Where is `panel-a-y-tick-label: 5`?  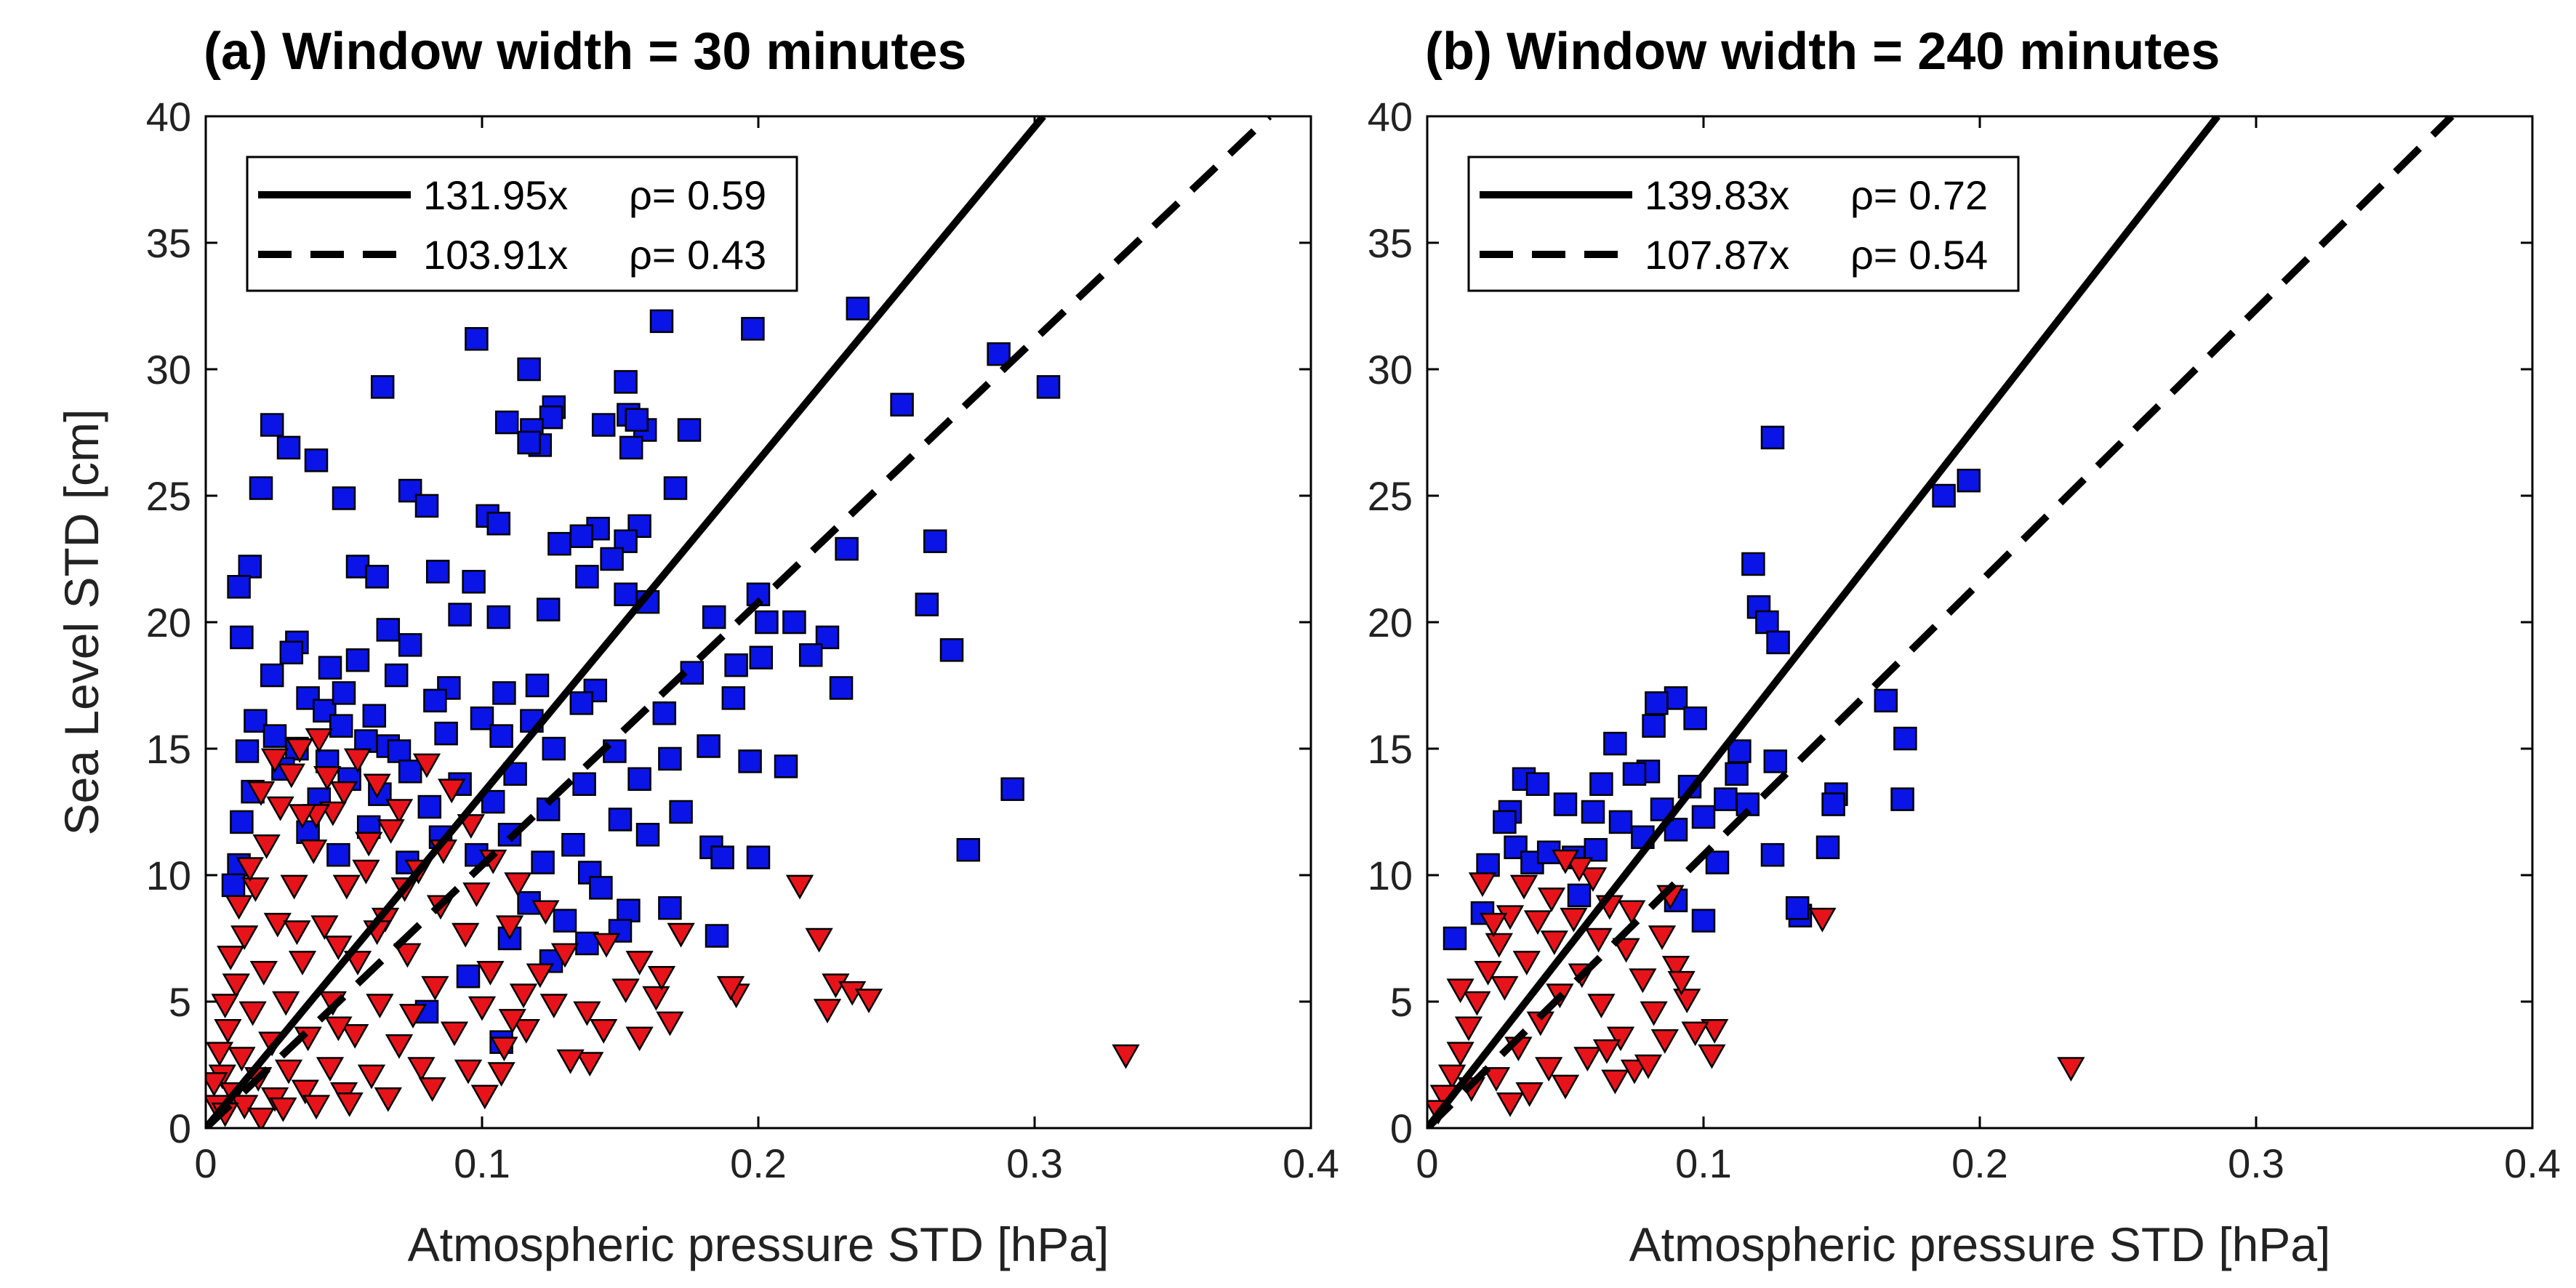
panel-a-y-tick-label: 5 is located at coordinates (180, 1002).